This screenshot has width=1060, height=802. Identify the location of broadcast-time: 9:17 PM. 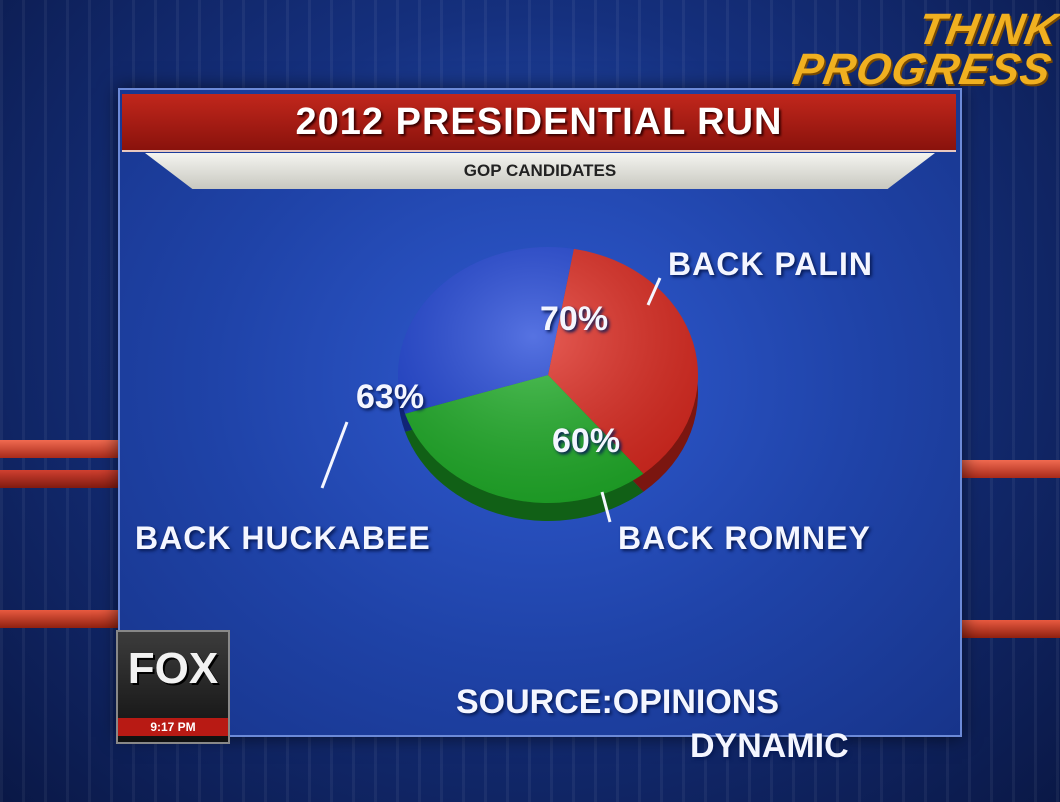
(173, 727).